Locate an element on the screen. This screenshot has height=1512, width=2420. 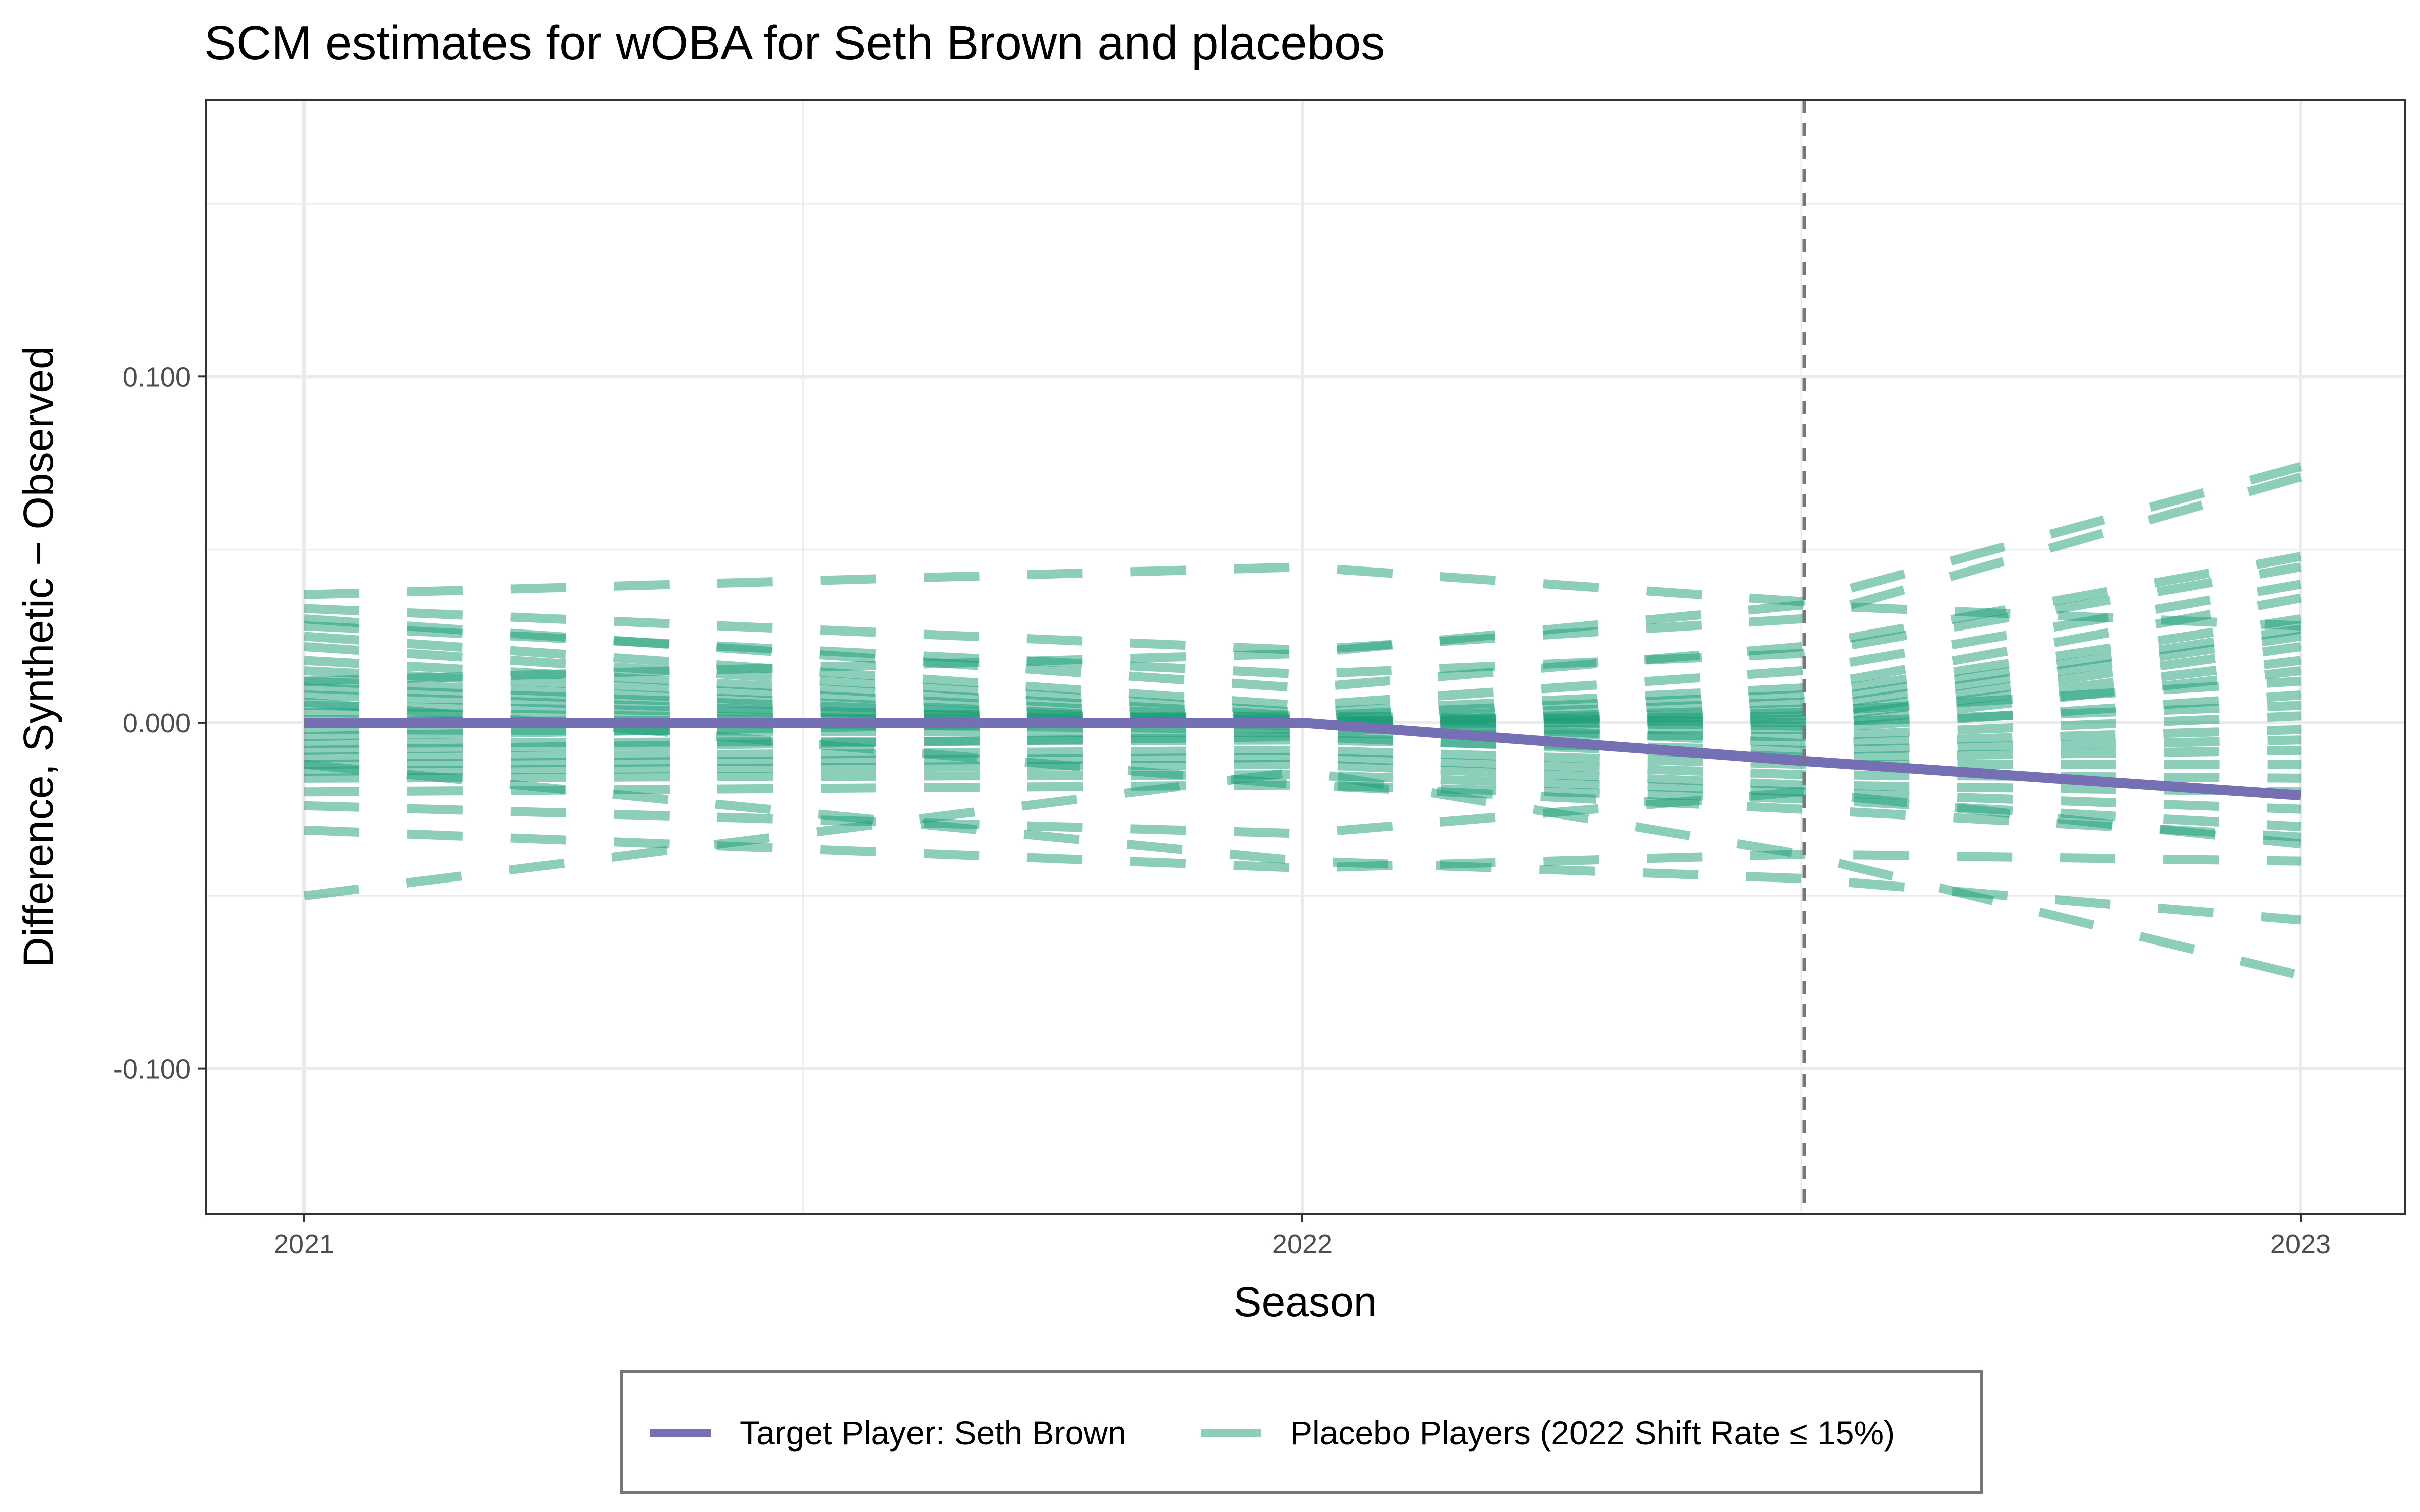
legend-box is located at coordinates (1301, 1432).